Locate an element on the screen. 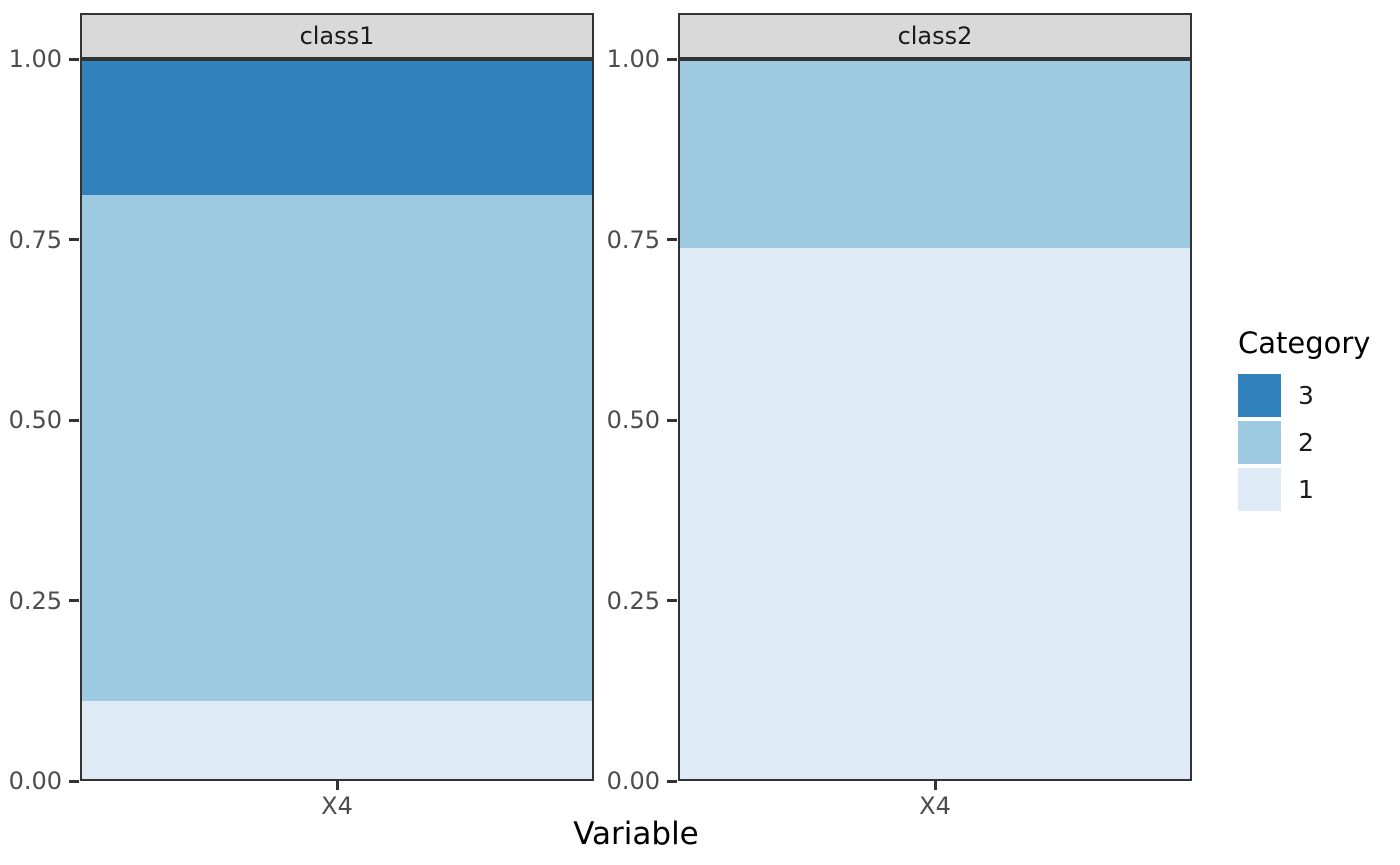 This screenshot has height=865, width=1400. legend-label: 1 is located at coordinates (1306, 489).